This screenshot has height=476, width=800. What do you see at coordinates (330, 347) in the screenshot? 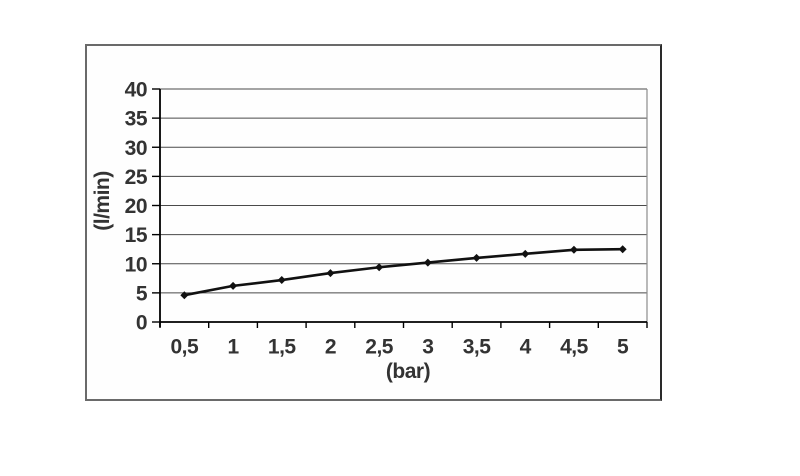
I see `x-tick-label: 2` at bounding box center [330, 347].